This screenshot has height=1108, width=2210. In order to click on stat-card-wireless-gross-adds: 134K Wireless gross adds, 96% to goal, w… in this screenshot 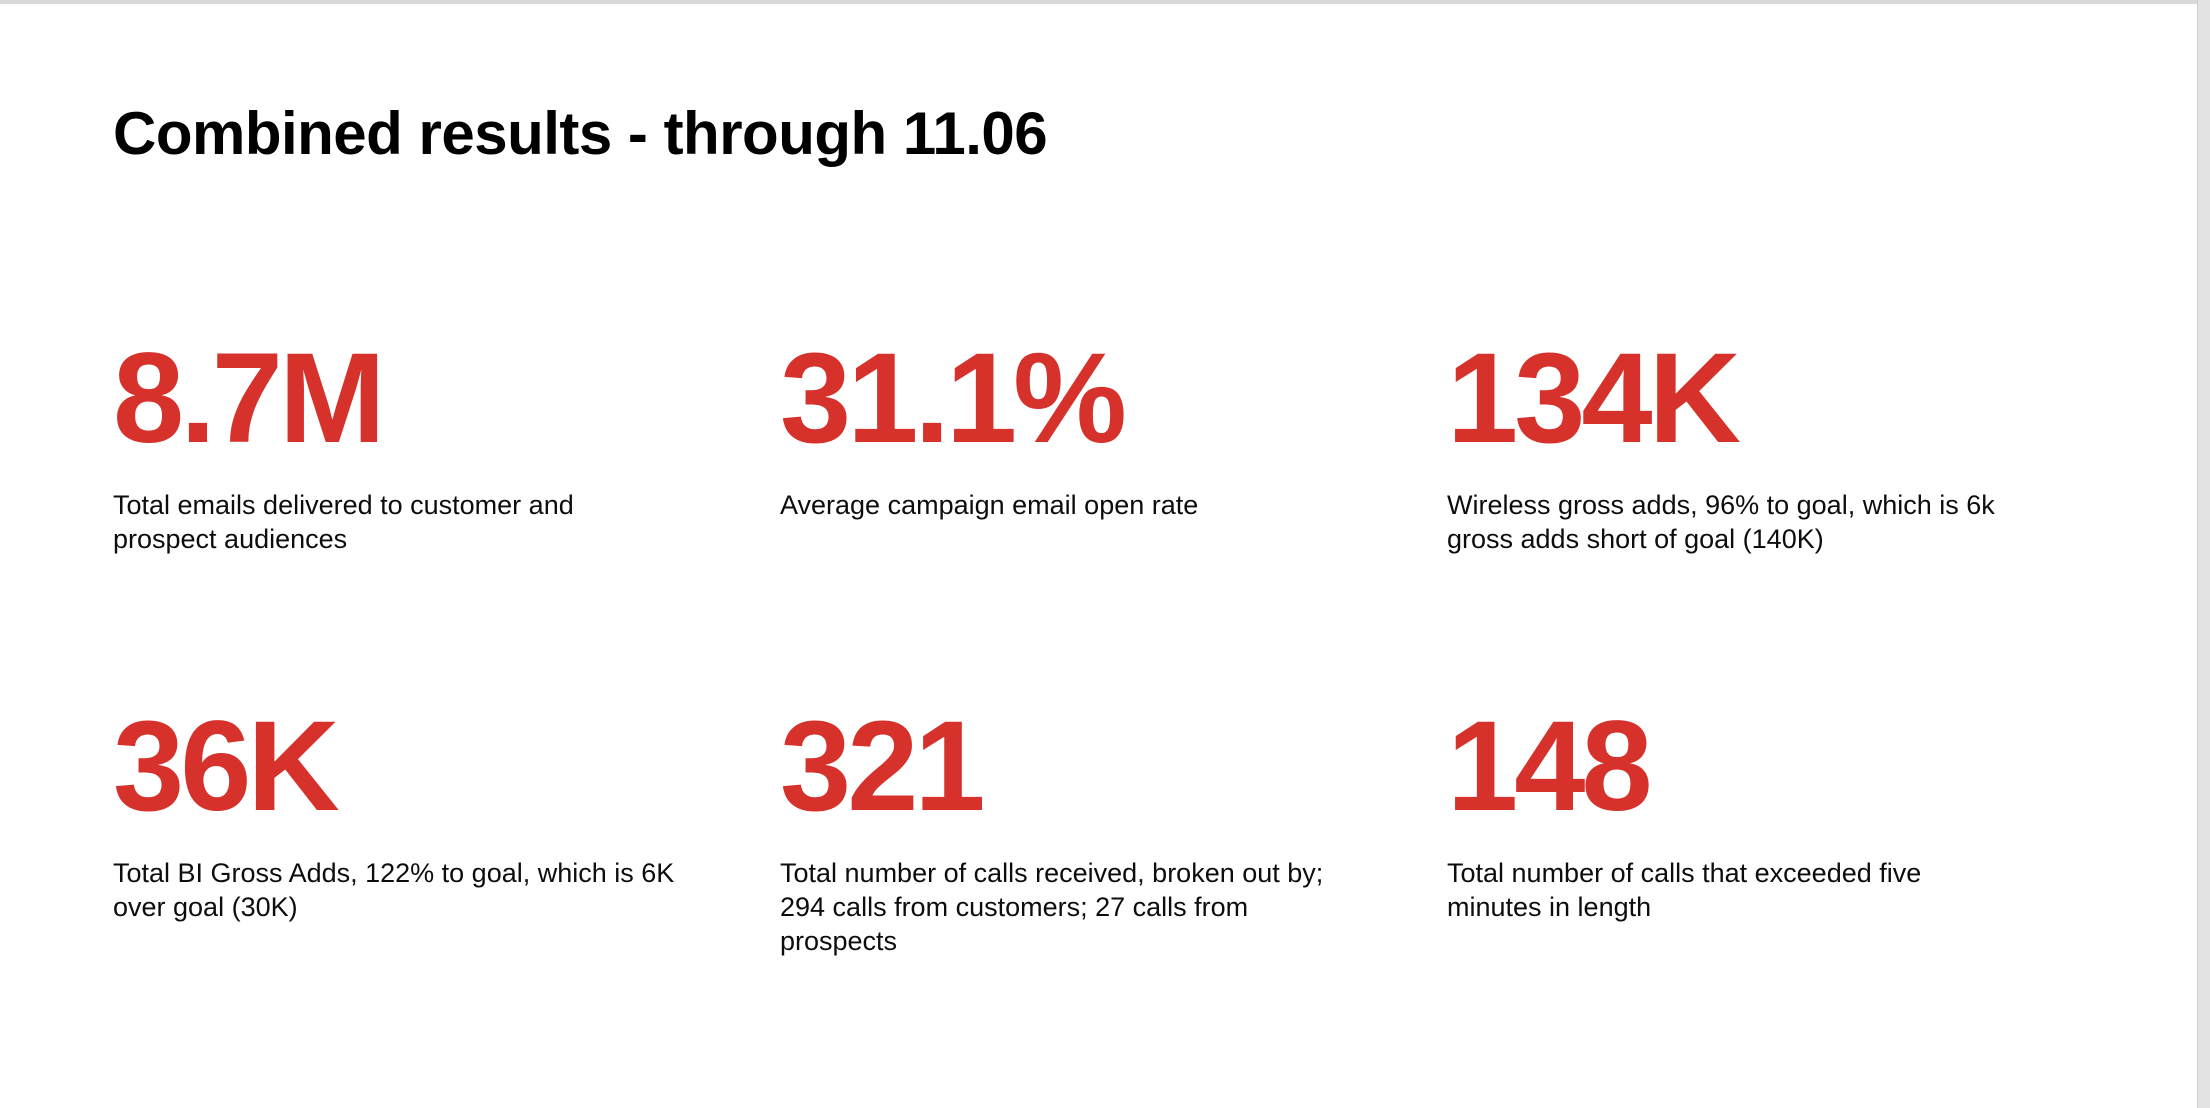, I will do `click(1780, 519)`.